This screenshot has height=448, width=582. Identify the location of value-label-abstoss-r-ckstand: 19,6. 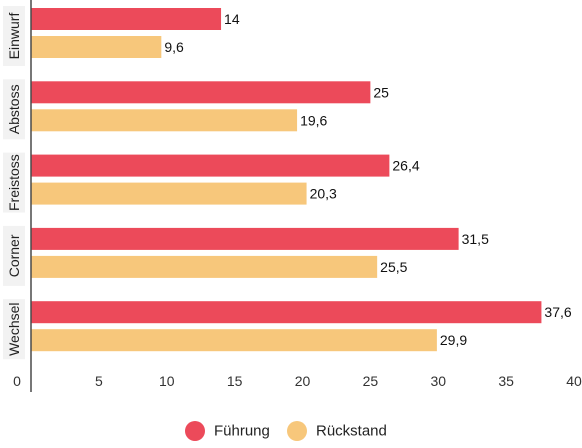
(313, 120).